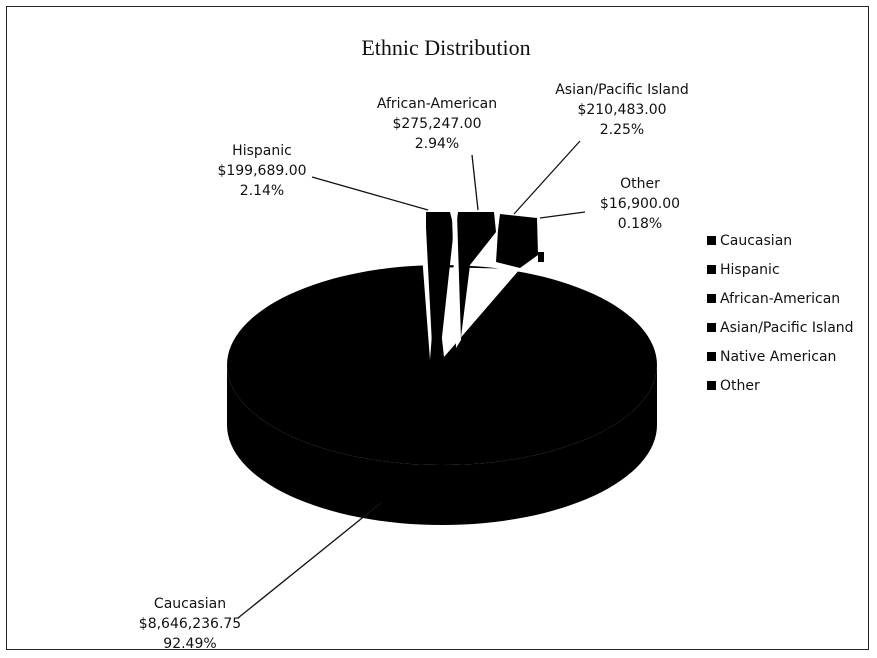 The height and width of the screenshot is (658, 877). Describe the element at coordinates (711, 298) in the screenshot. I see `legend-swatch-african-american` at that location.